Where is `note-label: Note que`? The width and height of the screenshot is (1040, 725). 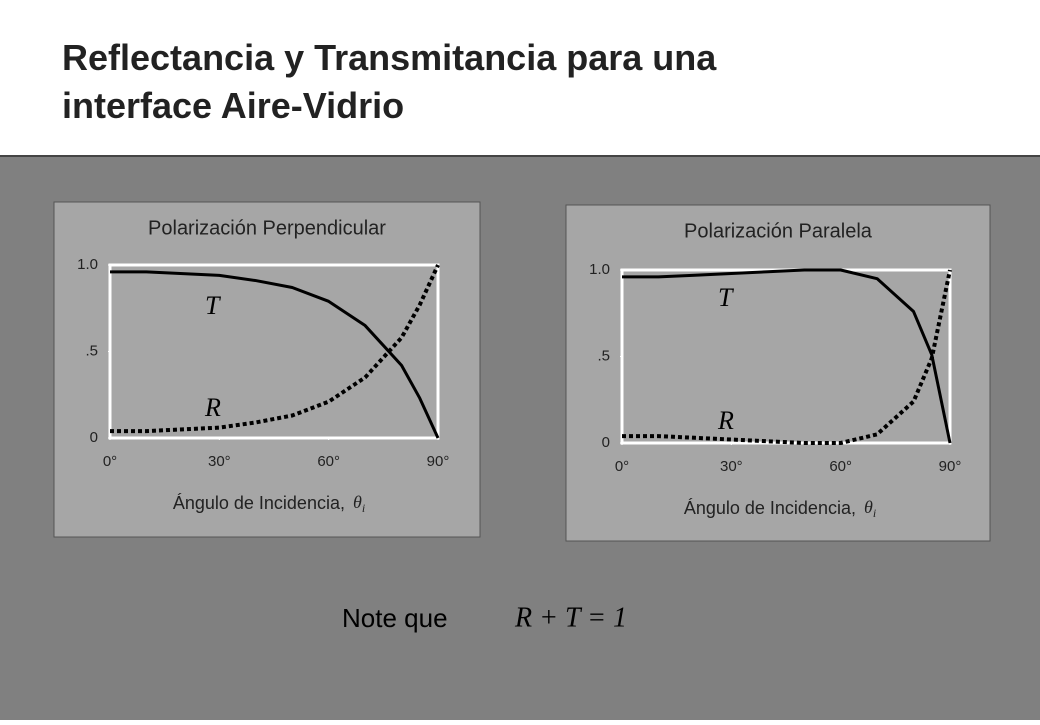 note-label: Note que is located at coordinates (395, 618).